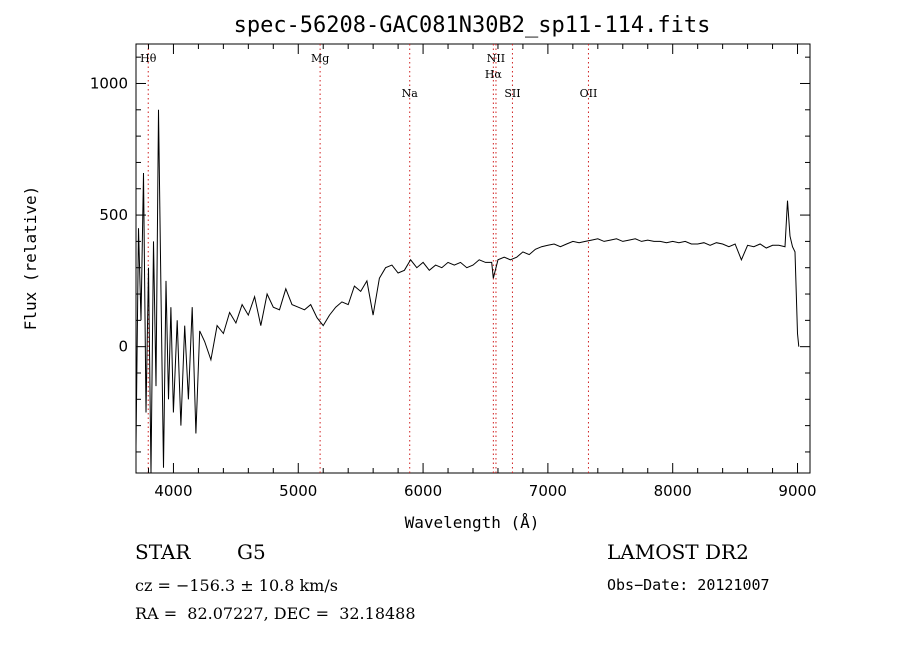 The width and height of the screenshot is (900, 650). Describe the element at coordinates (589, 93) in the screenshot. I see `spectral-line-label: OII` at that location.